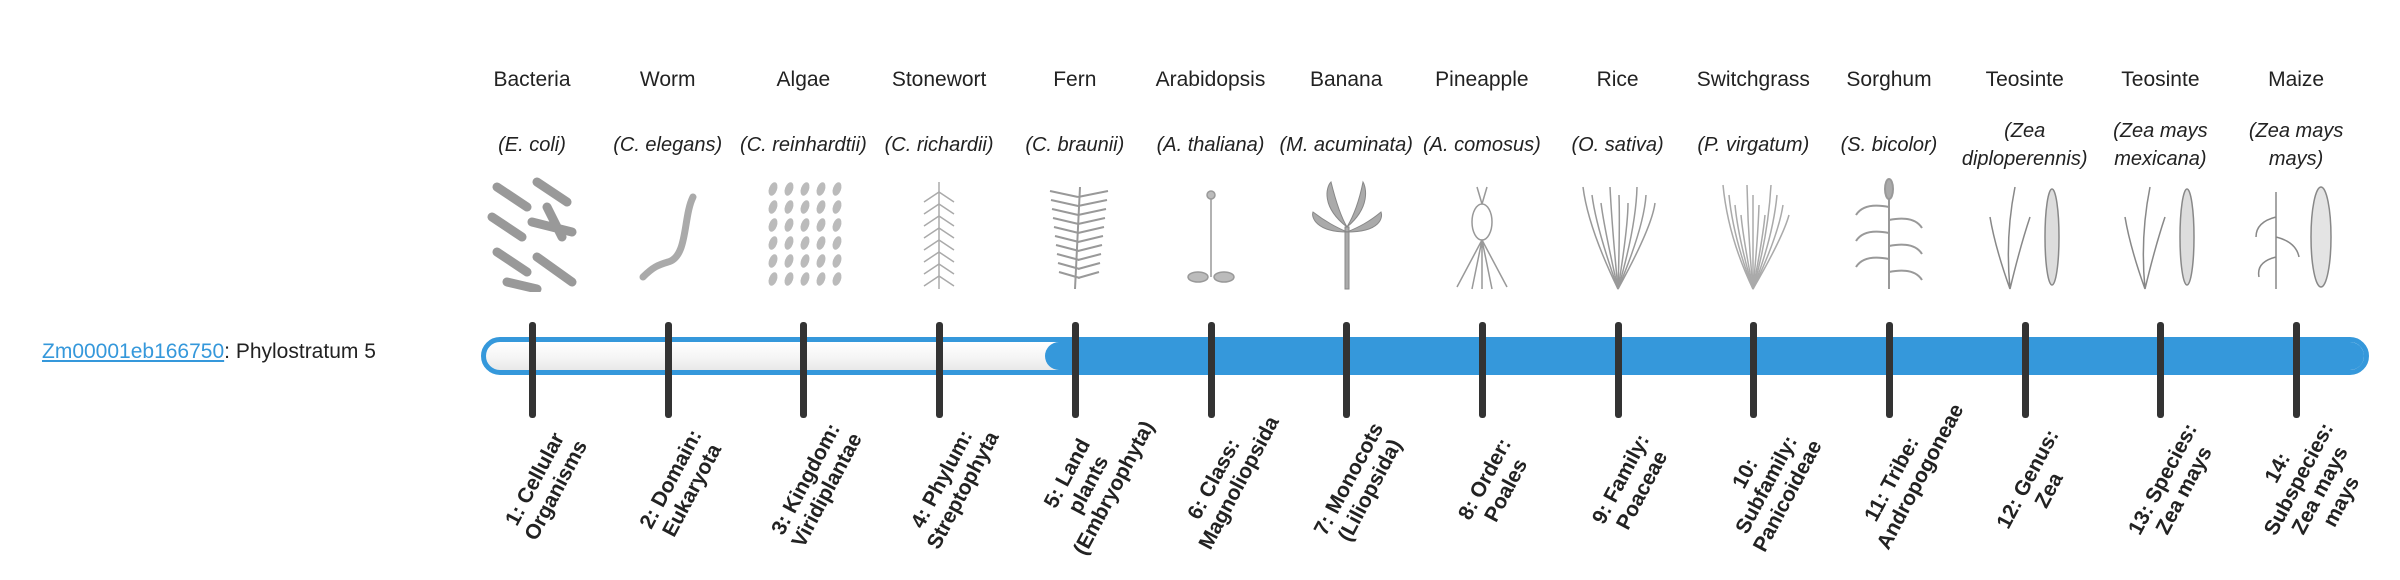 This screenshot has height=580, width=2400. I want to click on maize-icon, so click(2296, 234).